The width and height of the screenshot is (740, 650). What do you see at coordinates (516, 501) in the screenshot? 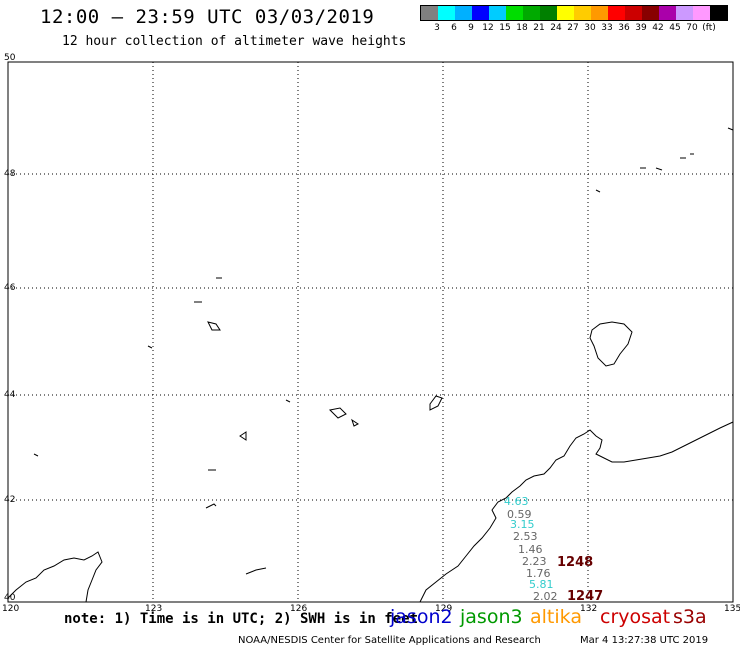
I see `reading-value: 4.63` at bounding box center [516, 501].